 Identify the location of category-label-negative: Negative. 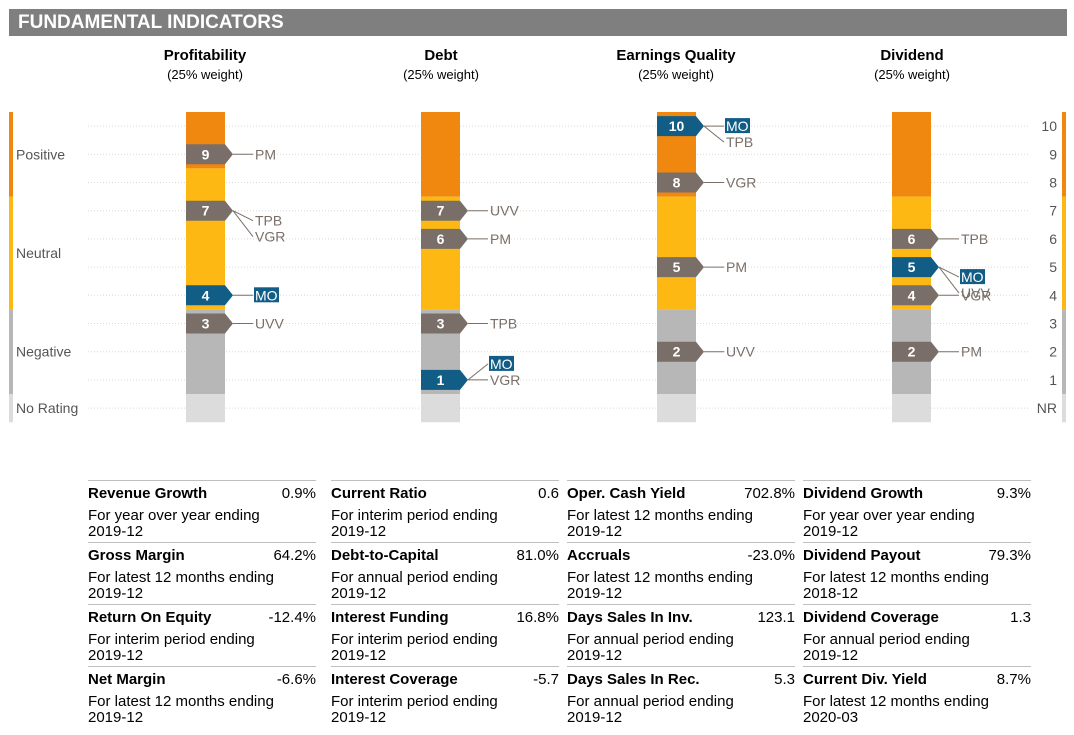
(43, 352).